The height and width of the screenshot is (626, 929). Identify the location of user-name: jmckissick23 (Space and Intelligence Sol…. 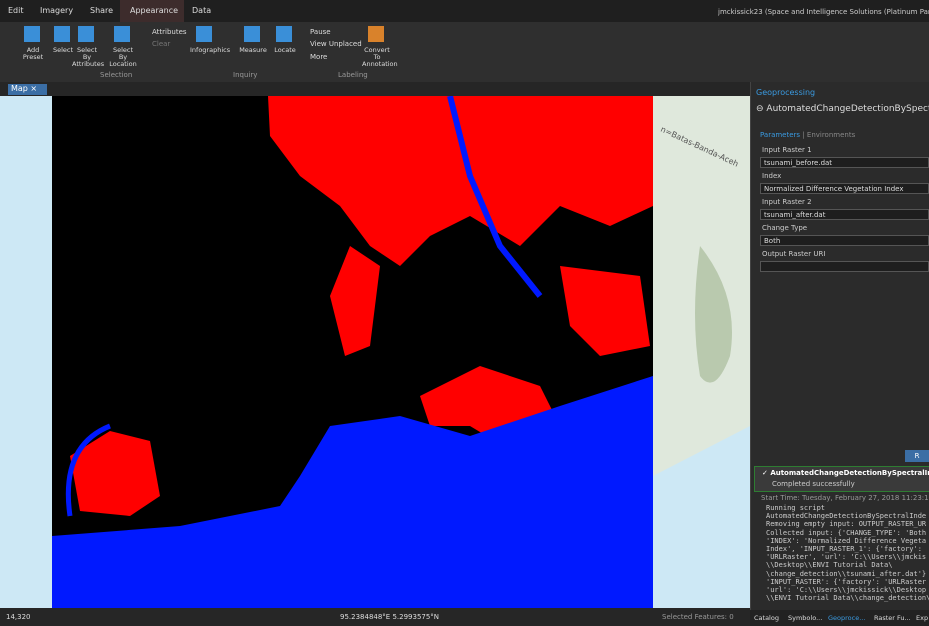
(823, 12).